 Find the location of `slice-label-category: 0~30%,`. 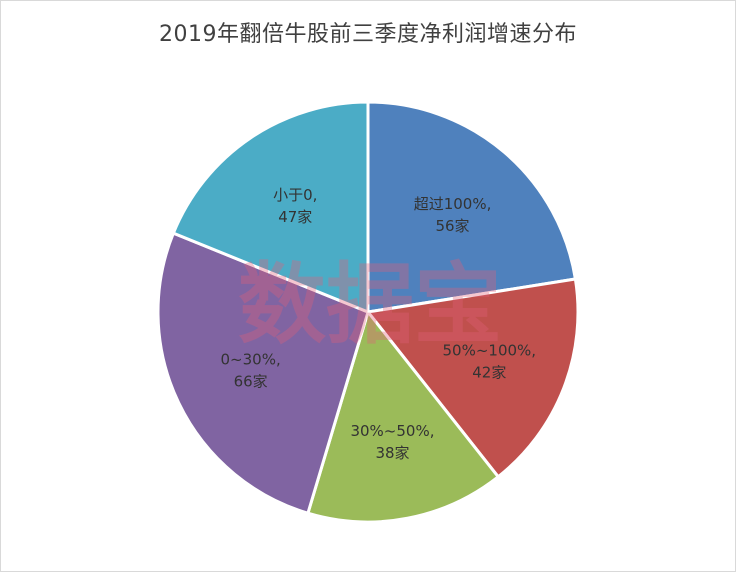

slice-label-category: 0~30%, is located at coordinates (251, 359).